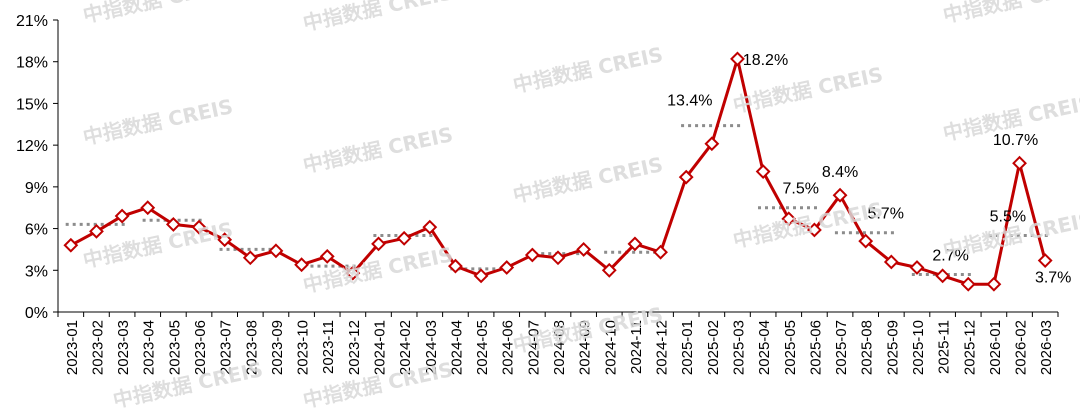 The width and height of the screenshot is (1080, 413). What do you see at coordinates (764, 347) in the screenshot?
I see `x-tick-label: 2025-04` at bounding box center [764, 347].